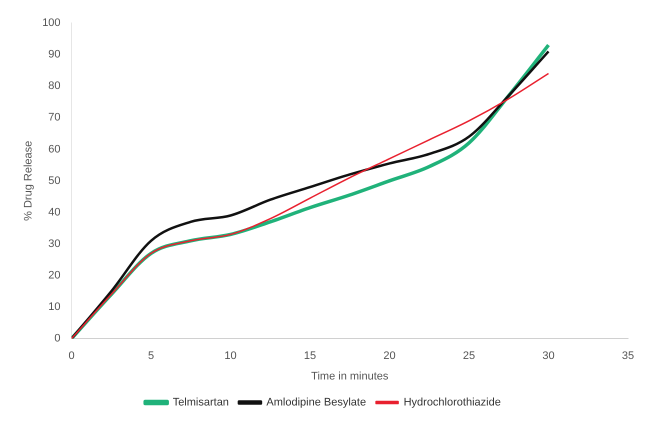 The height and width of the screenshot is (430, 659). Describe the element at coordinates (316, 402) in the screenshot. I see `legend-label: Amlodipine Besylate` at that location.